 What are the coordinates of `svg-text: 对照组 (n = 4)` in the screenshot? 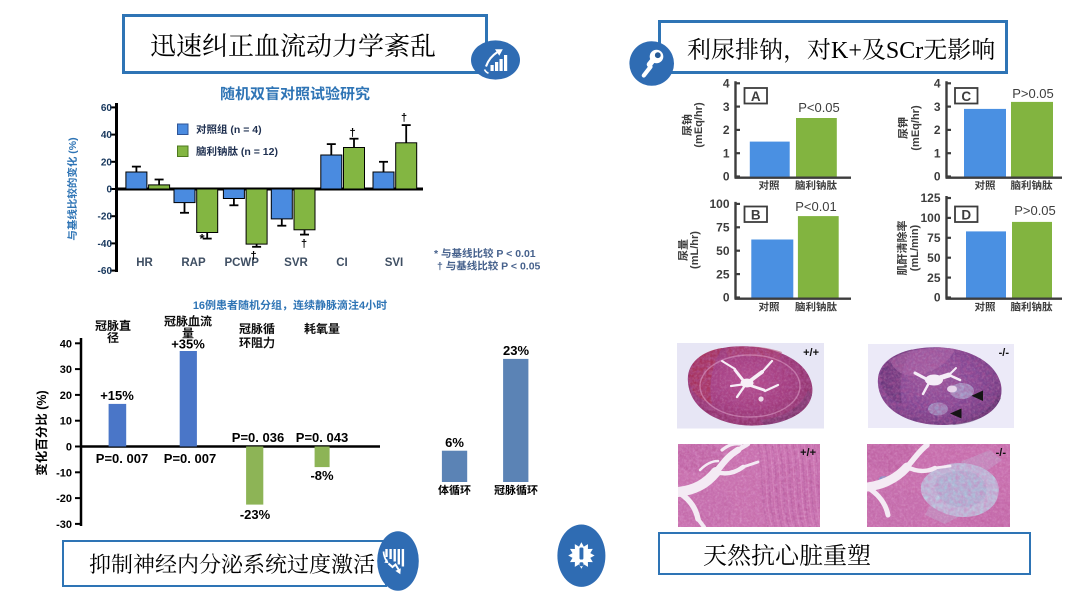 It's located at (229, 129).